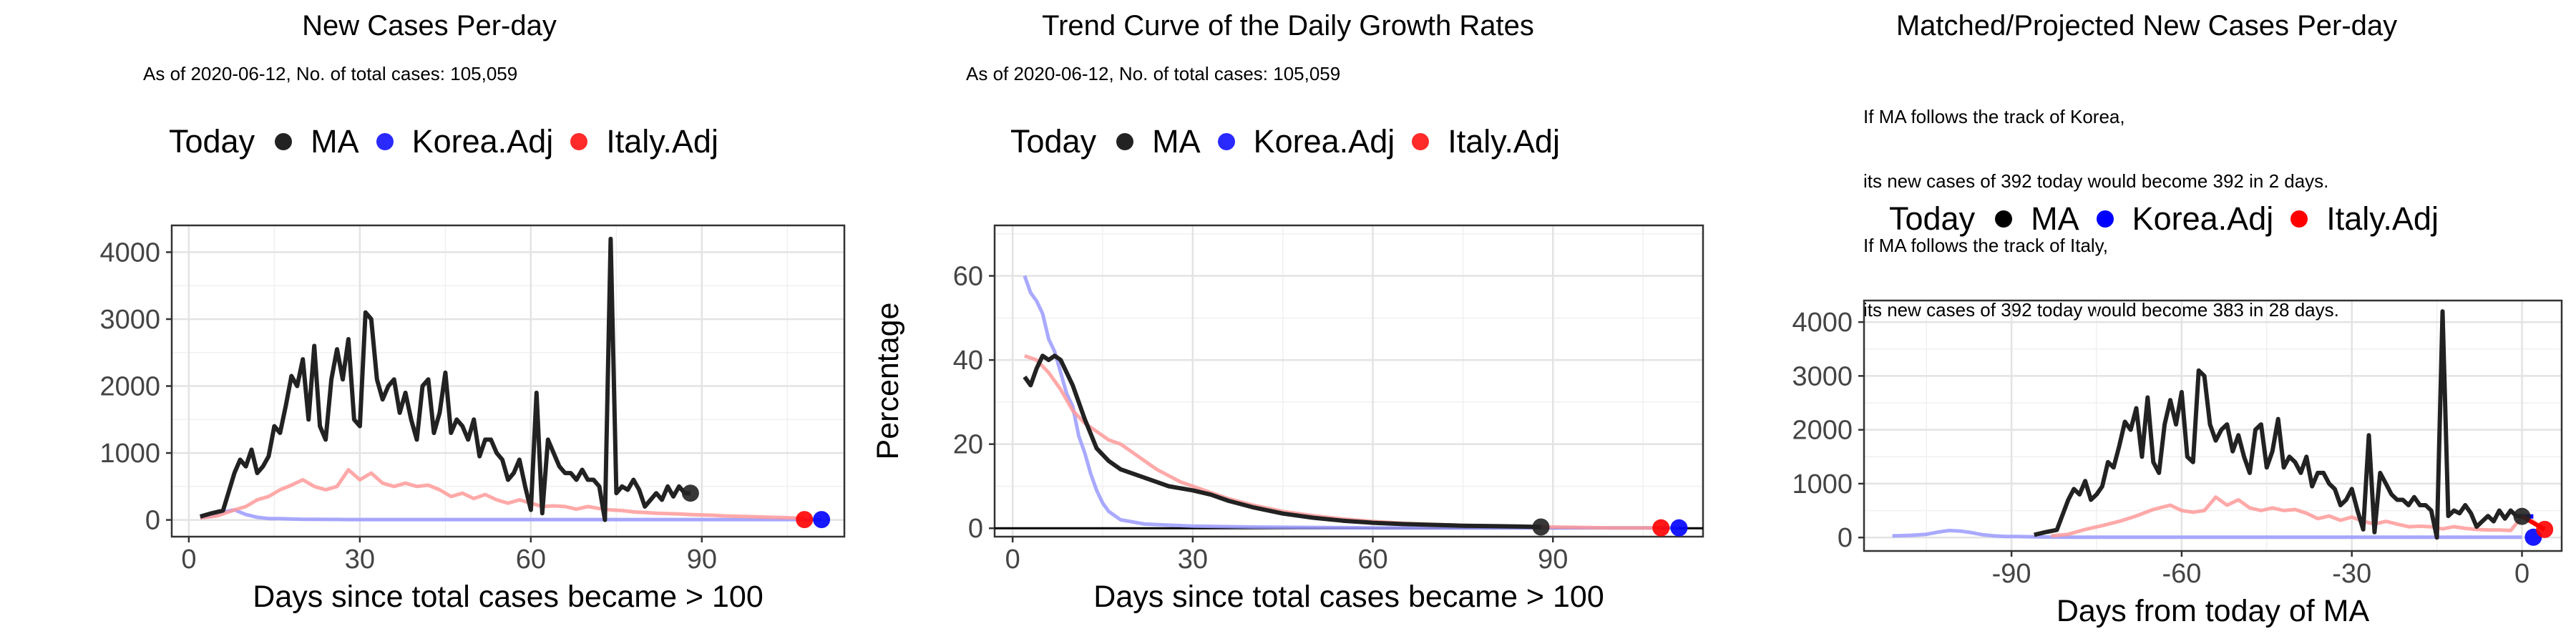 The width and height of the screenshot is (2576, 644). I want to click on x-tick-label: -90, so click(2011, 574).